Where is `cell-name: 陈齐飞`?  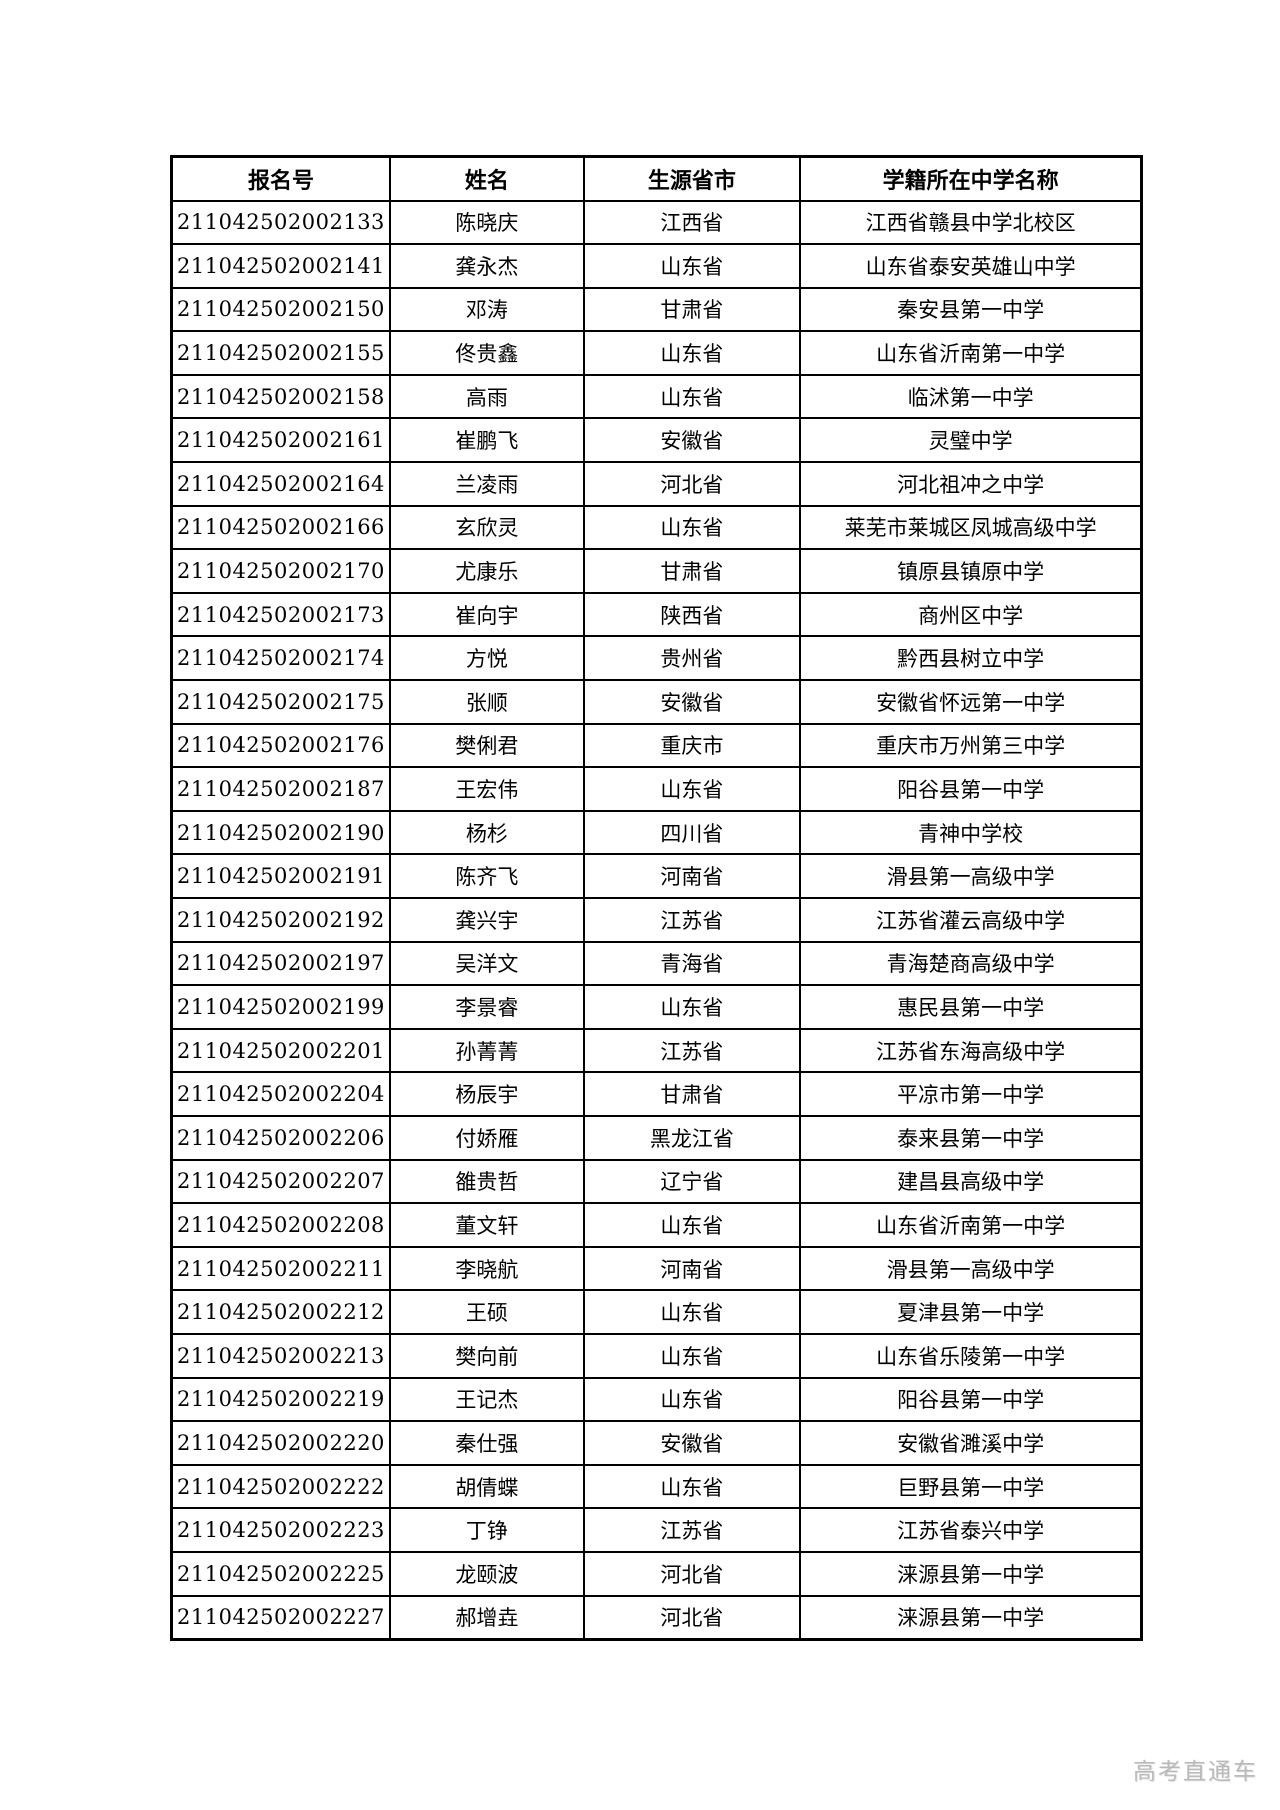
cell-name: 陈齐飞 is located at coordinates (486, 876).